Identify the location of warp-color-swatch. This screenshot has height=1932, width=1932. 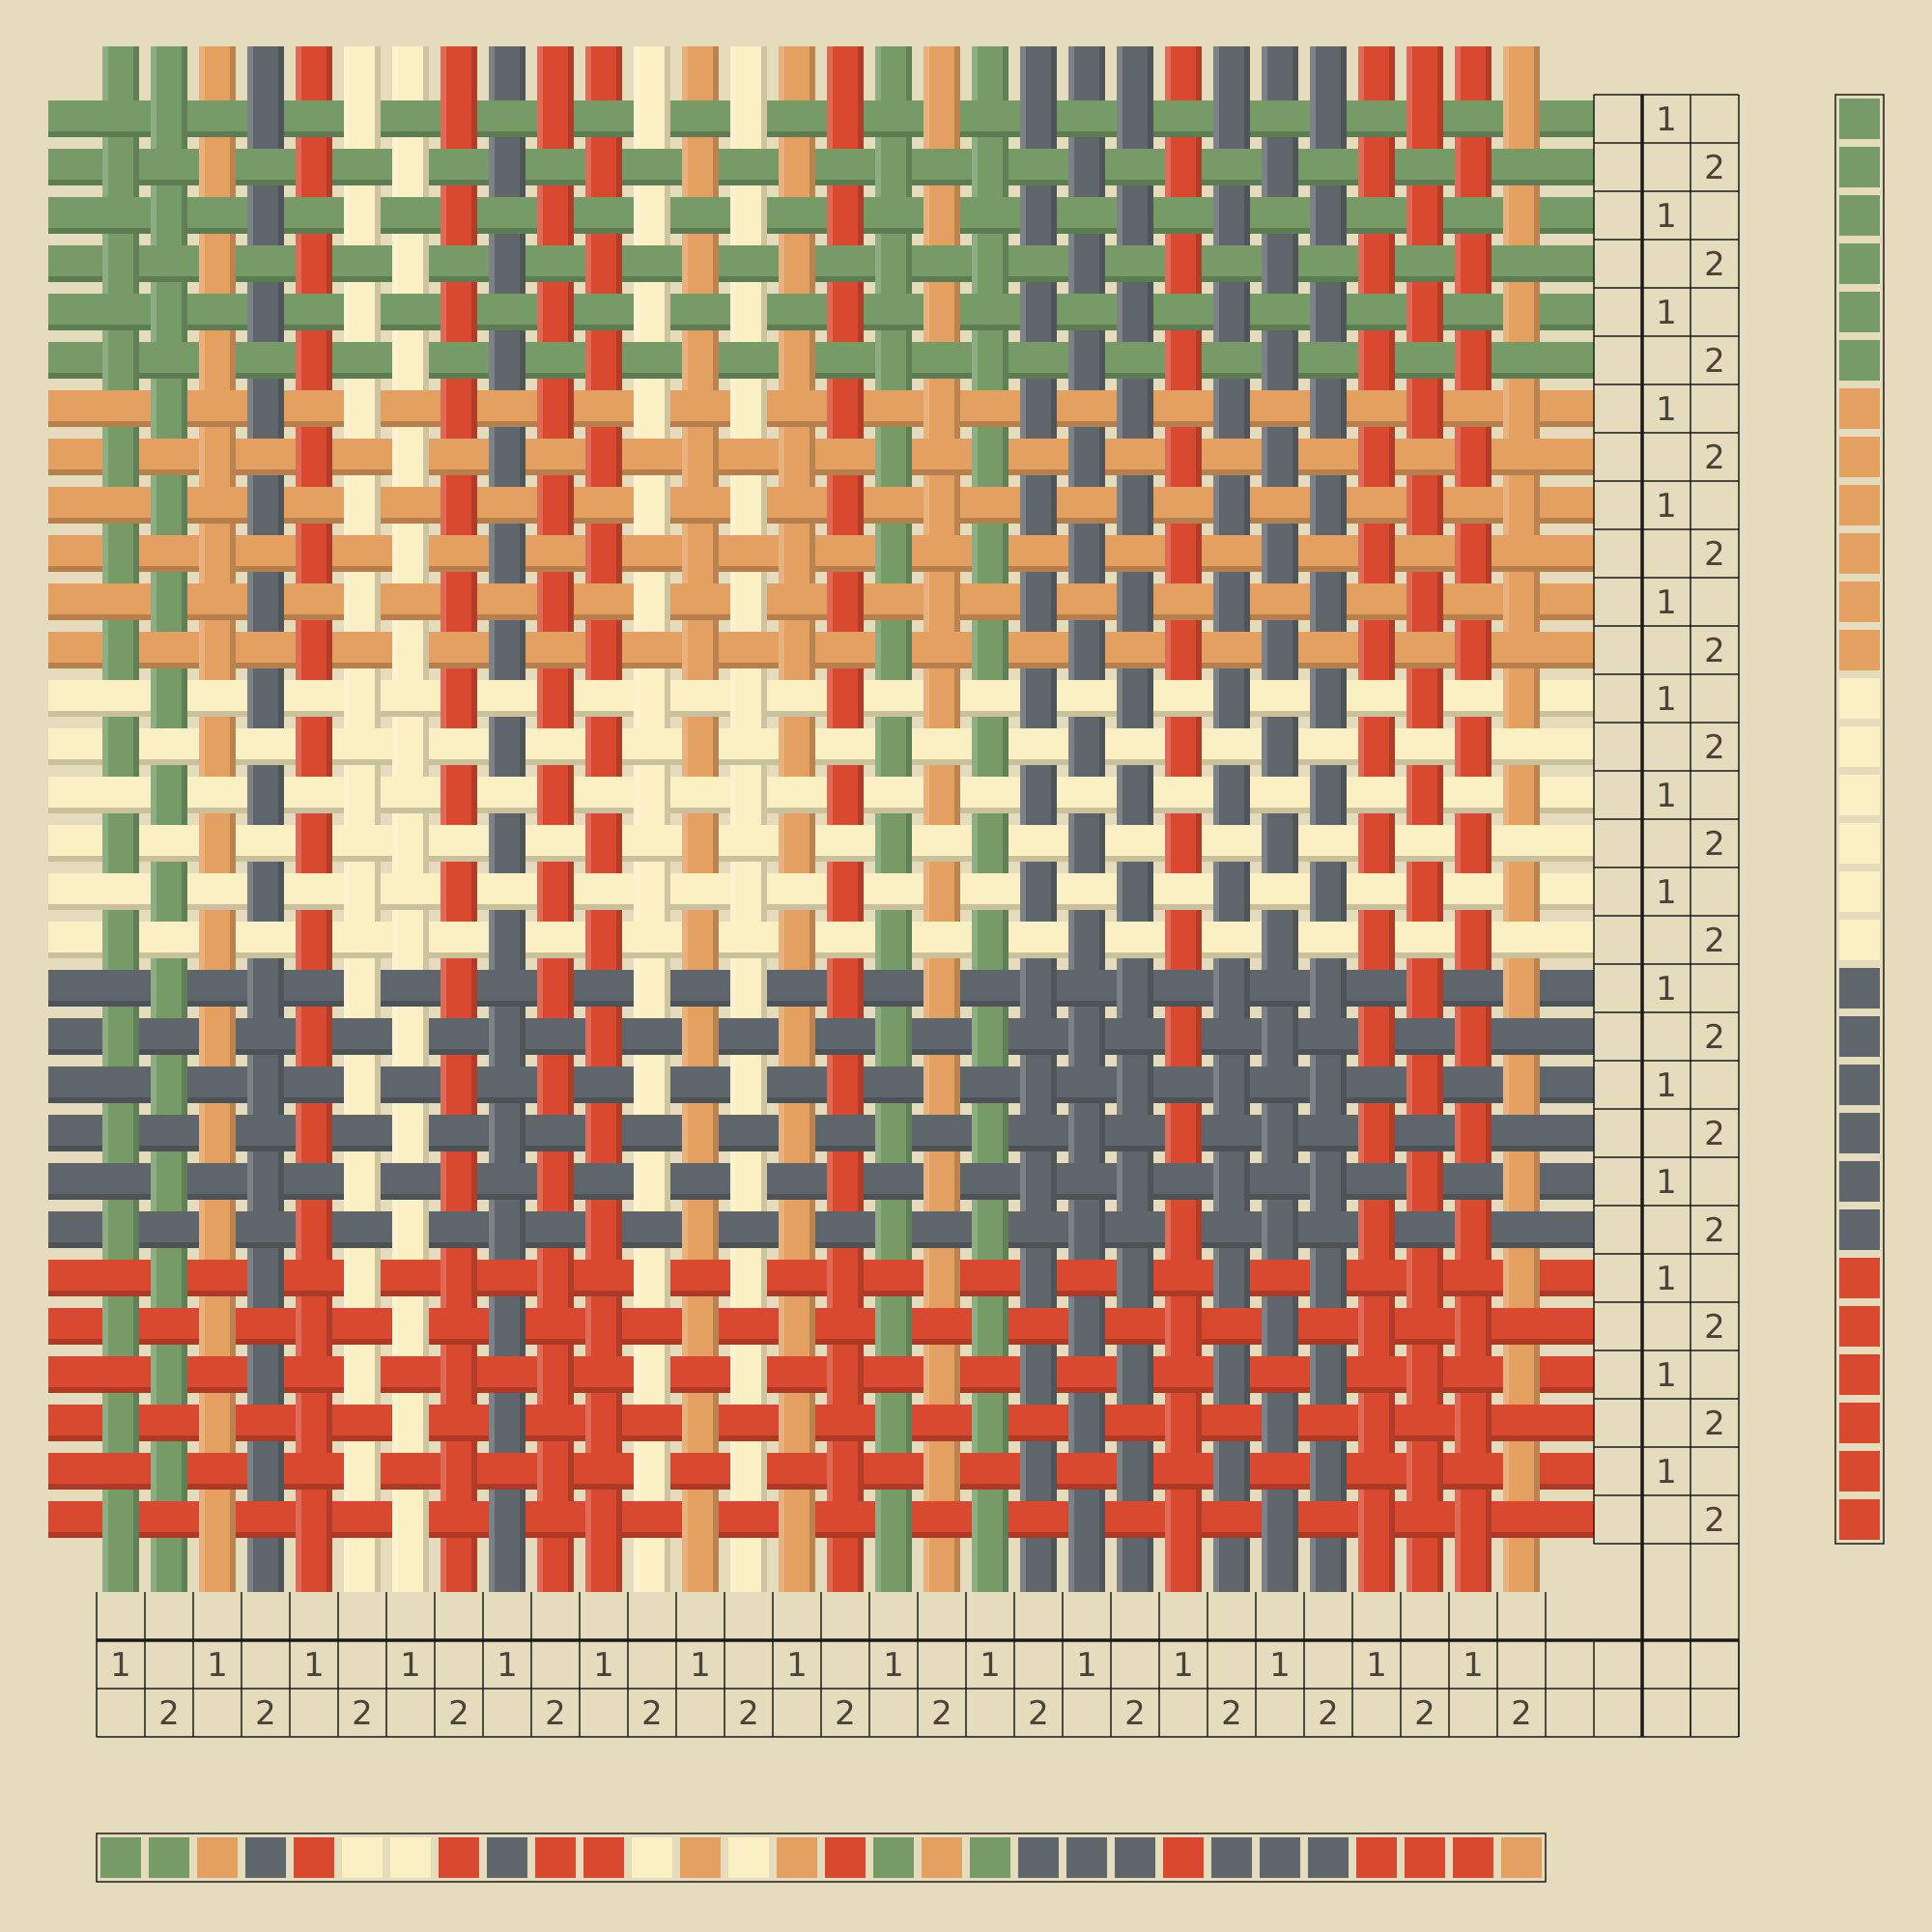
(1376, 1857).